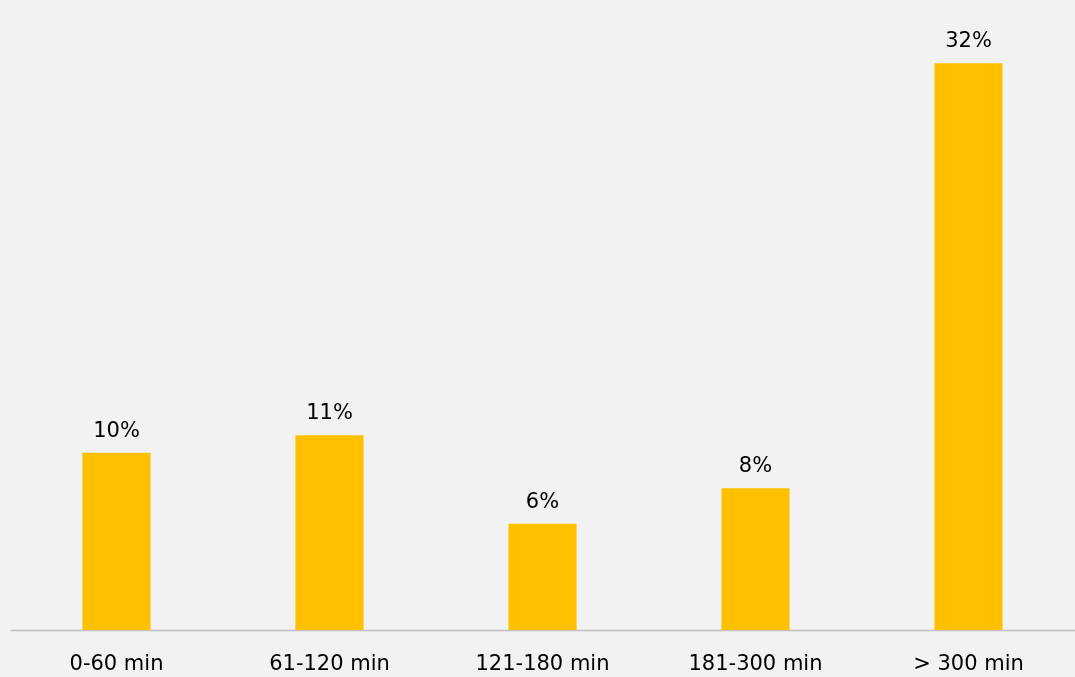 Image resolution: width=1075 pixels, height=677 pixels. I want to click on data-label: 32%, so click(968, 40).